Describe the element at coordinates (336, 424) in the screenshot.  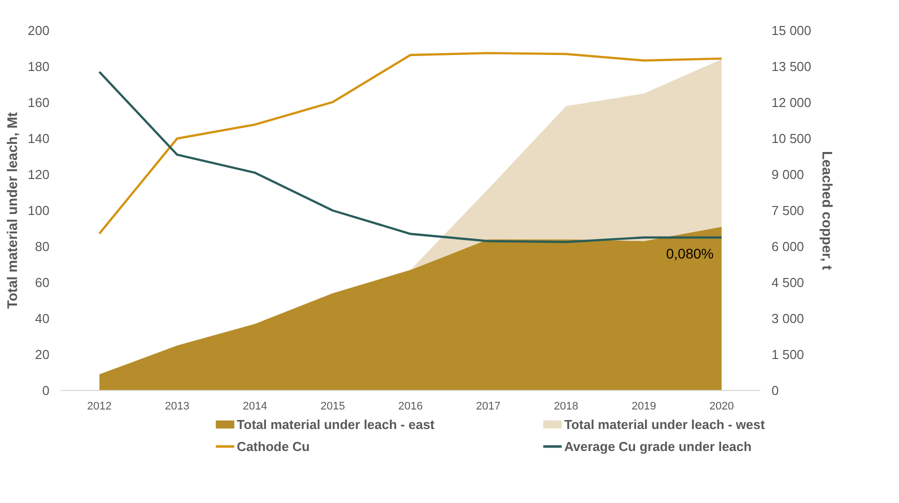
I see `legend-label: Total material under leach - east` at that location.